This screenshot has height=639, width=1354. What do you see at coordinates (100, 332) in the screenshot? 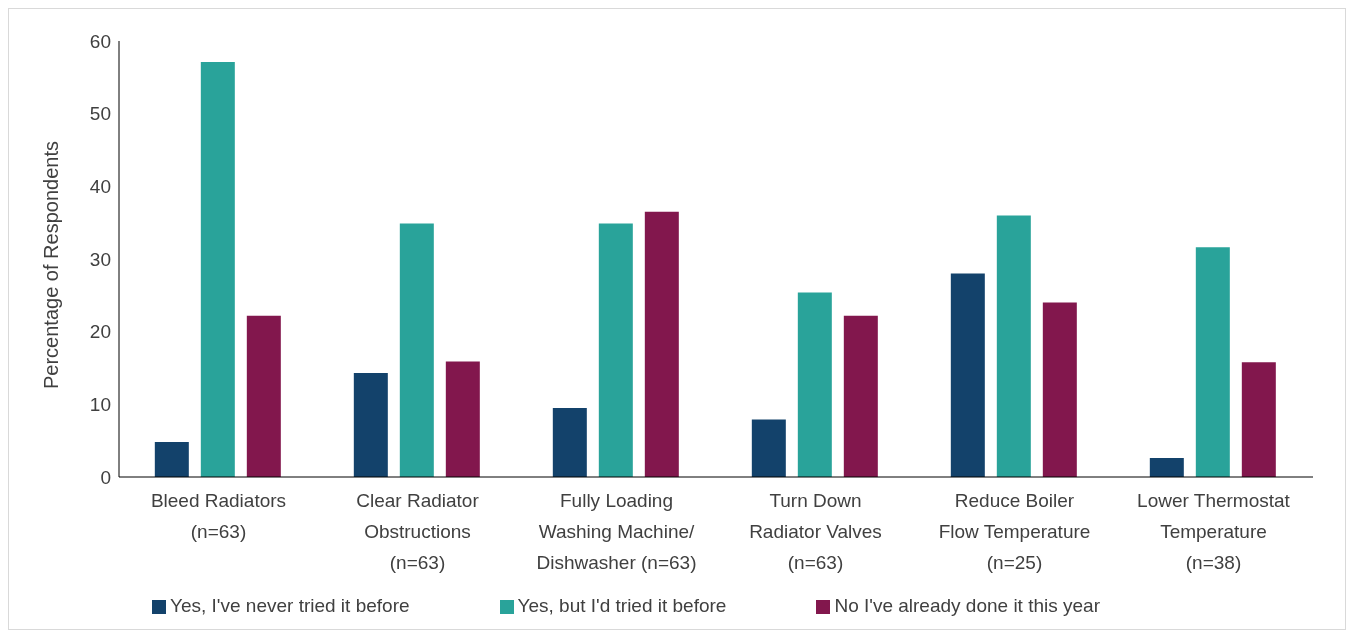
I see `y-tick-label: 20` at bounding box center [100, 332].